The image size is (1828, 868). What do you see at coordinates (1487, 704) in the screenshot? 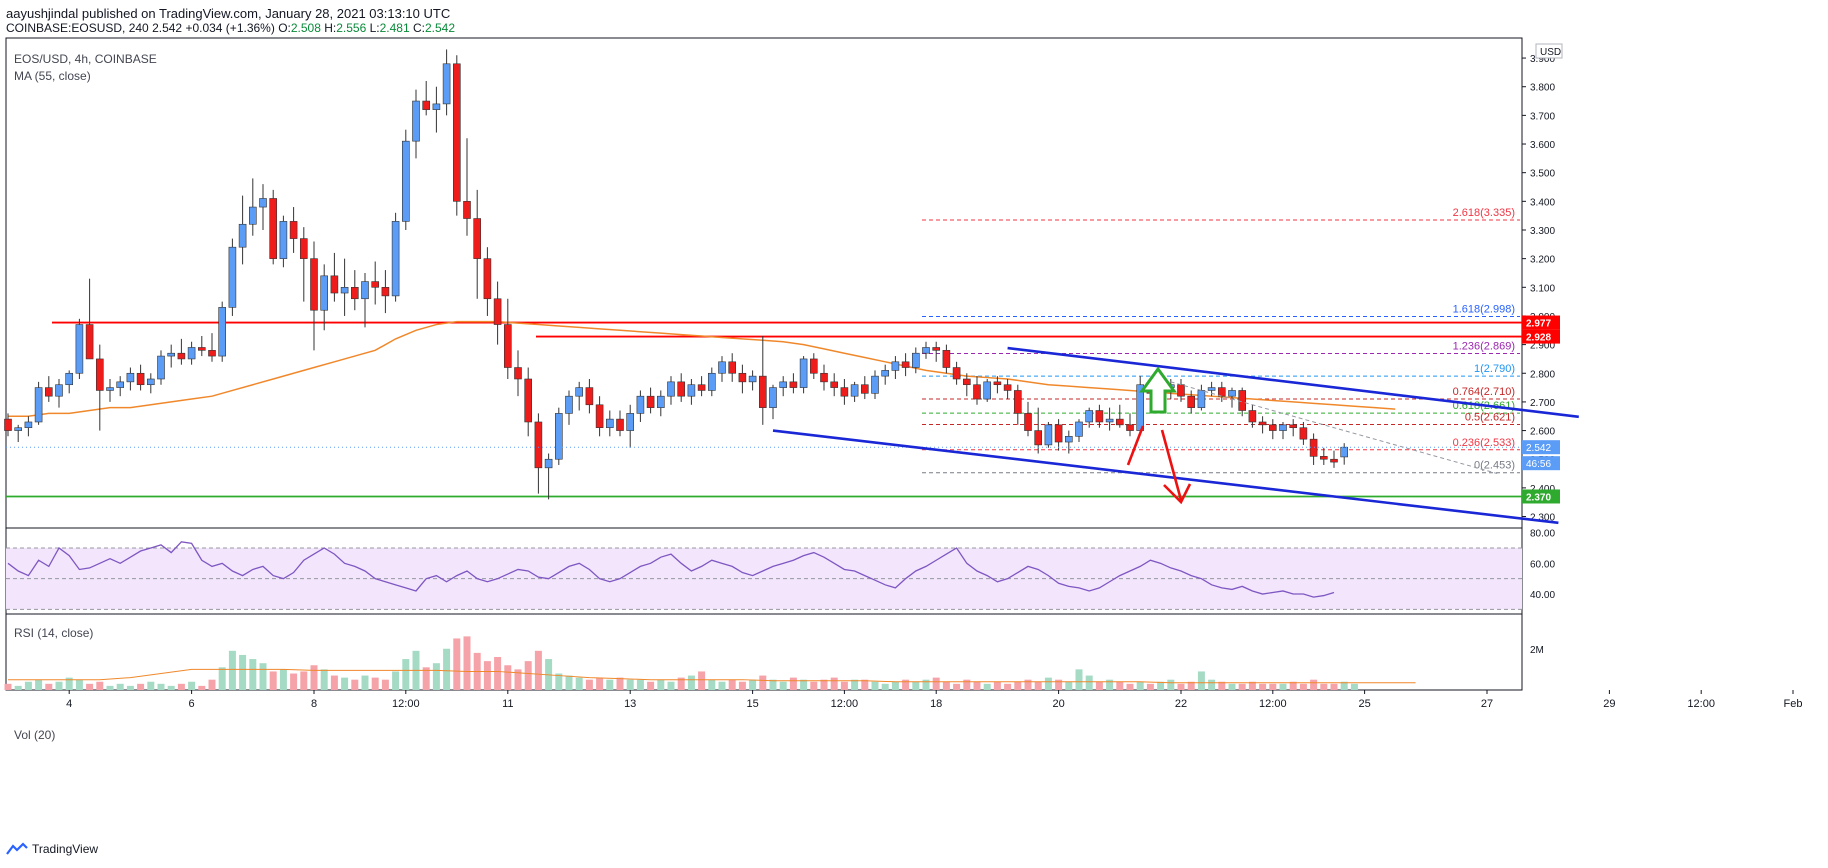
I see `x-tick-label: 27` at bounding box center [1487, 704].